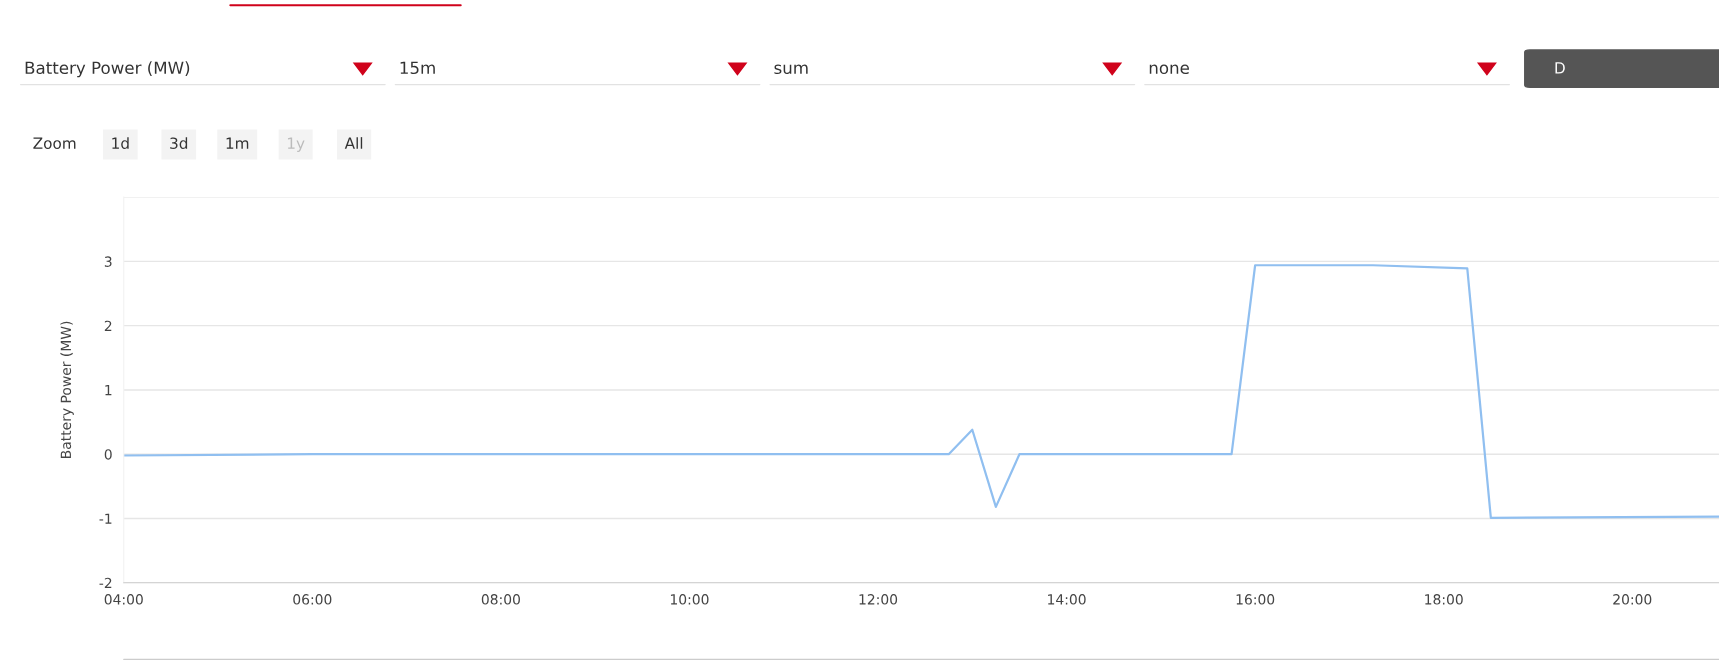 This screenshot has height=666, width=1719. Describe the element at coordinates (123, 599) in the screenshot. I see `x-tick-label: 04:00` at that location.